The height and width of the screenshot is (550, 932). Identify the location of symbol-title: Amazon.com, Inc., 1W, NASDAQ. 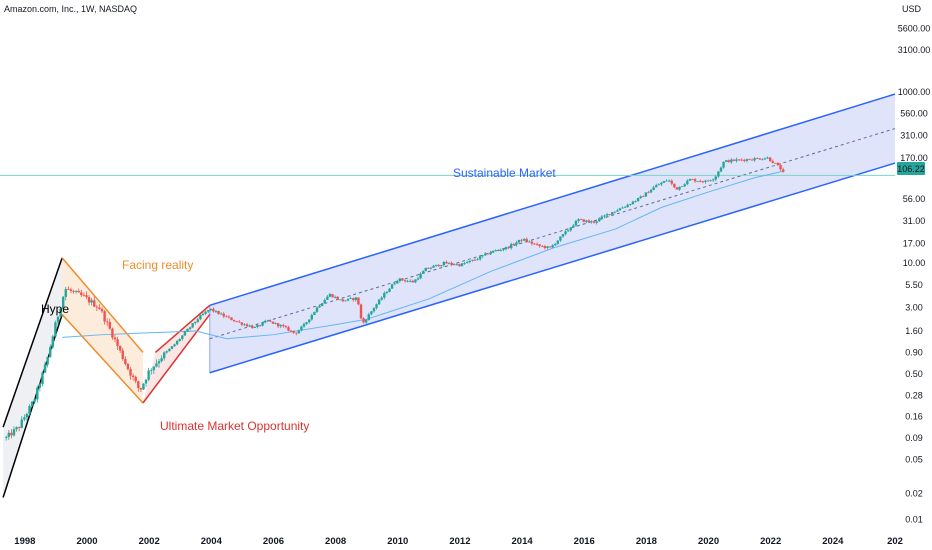
(70, 9).